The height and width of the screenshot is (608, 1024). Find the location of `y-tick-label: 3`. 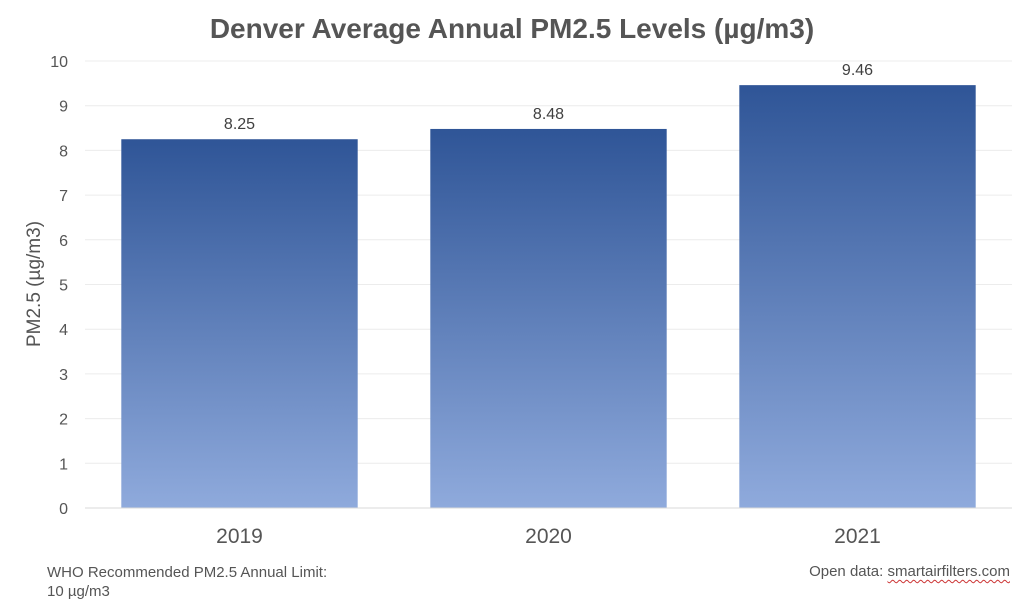

y-tick-label: 3 is located at coordinates (63, 375).